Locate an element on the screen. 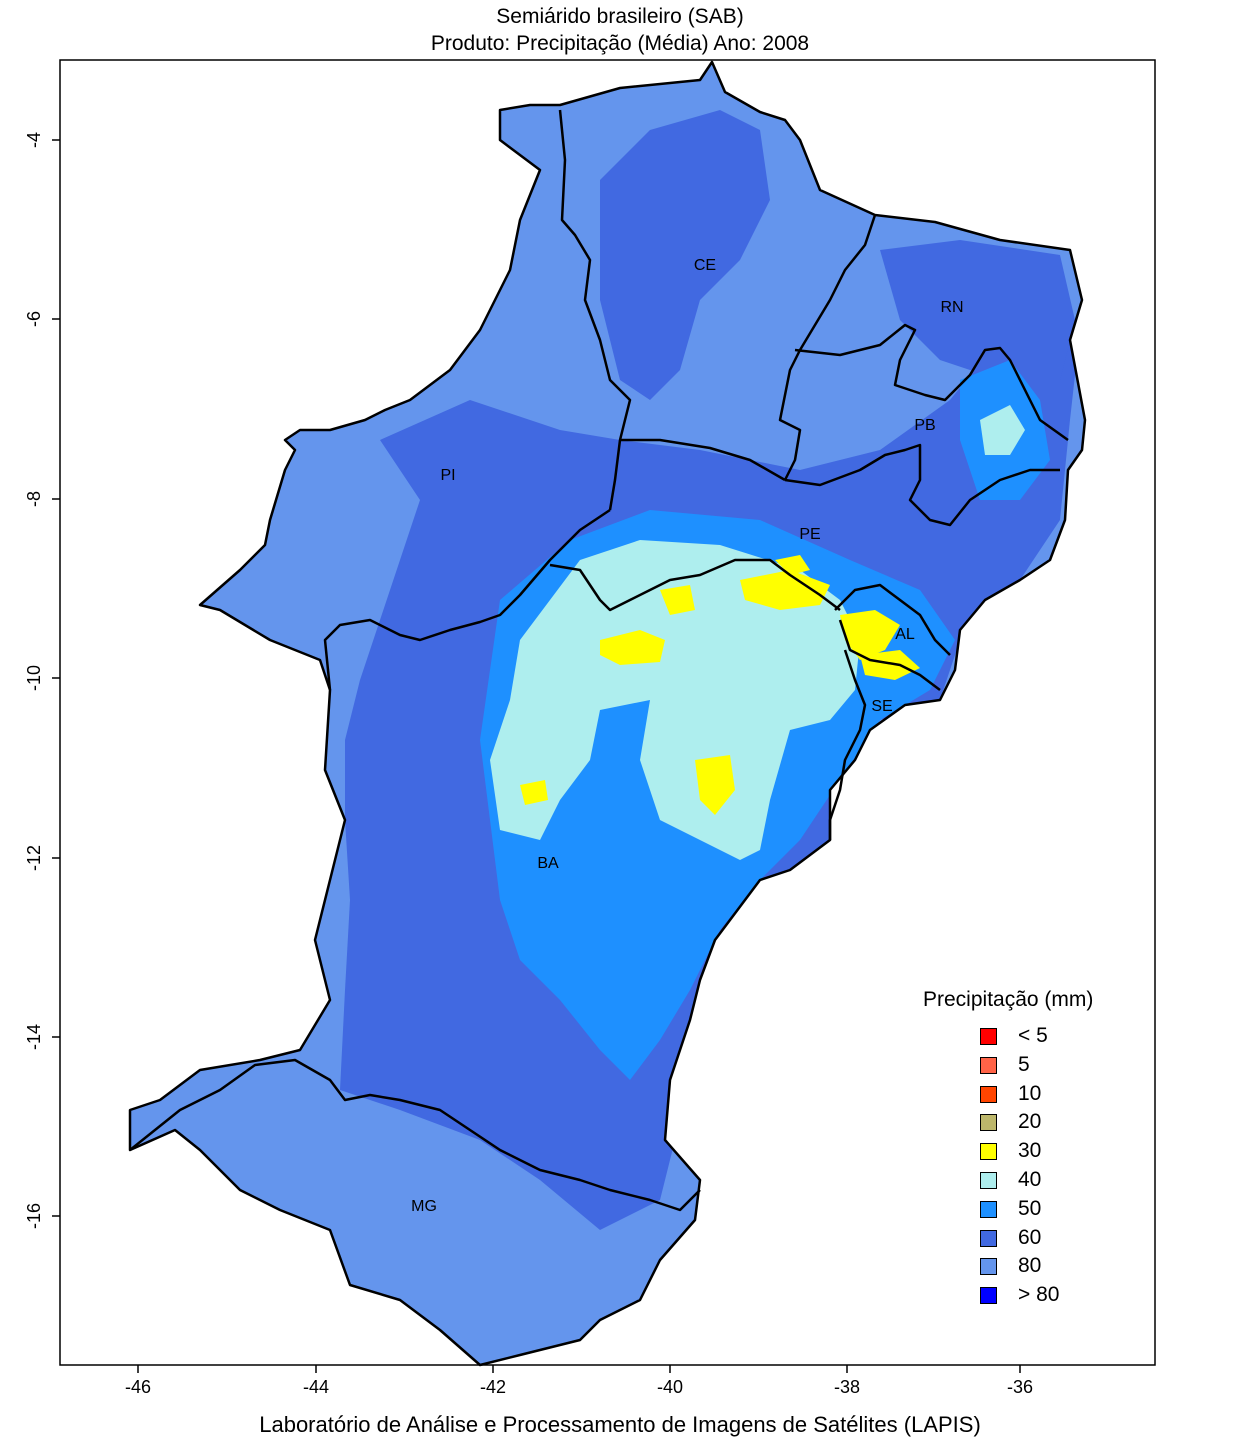  state-label-ce: CE is located at coordinates (705, 265).